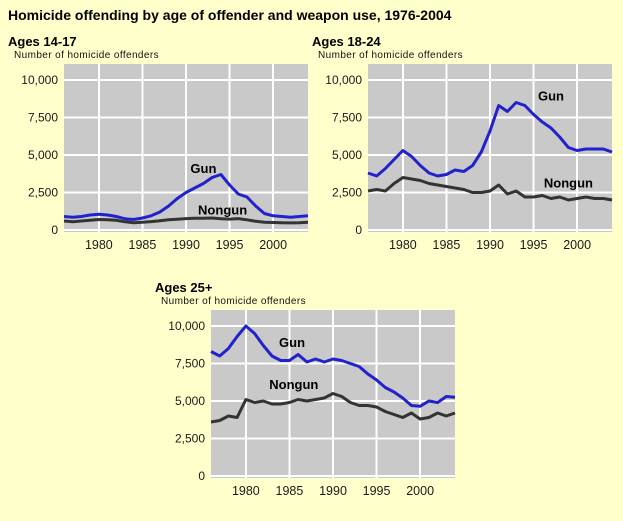  Describe the element at coordinates (42, 41) in the screenshot. I see `panel-heading: Ages 14-17` at that location.